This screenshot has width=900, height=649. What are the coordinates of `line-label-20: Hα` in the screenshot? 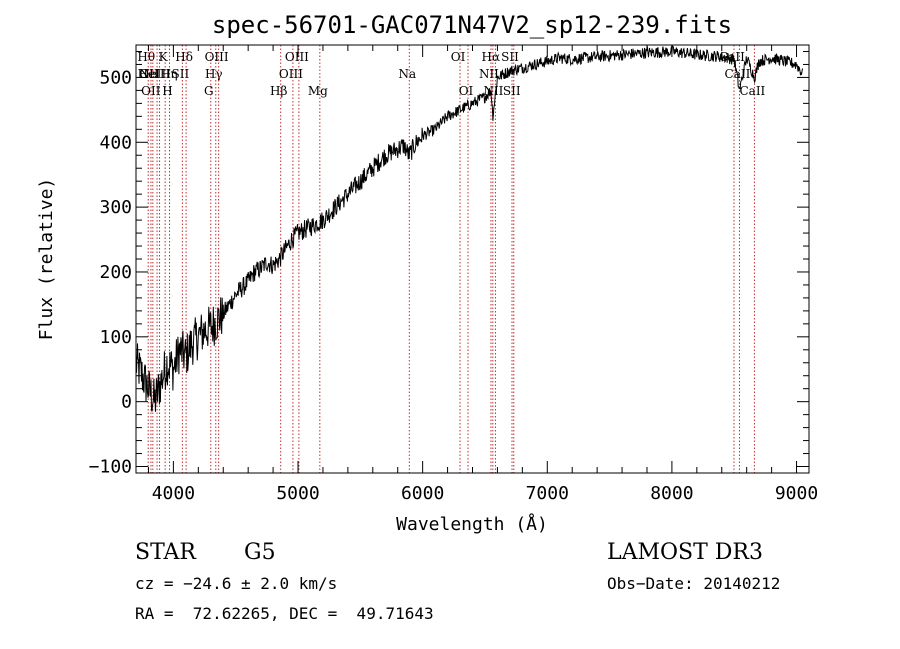 It's located at (491, 57).